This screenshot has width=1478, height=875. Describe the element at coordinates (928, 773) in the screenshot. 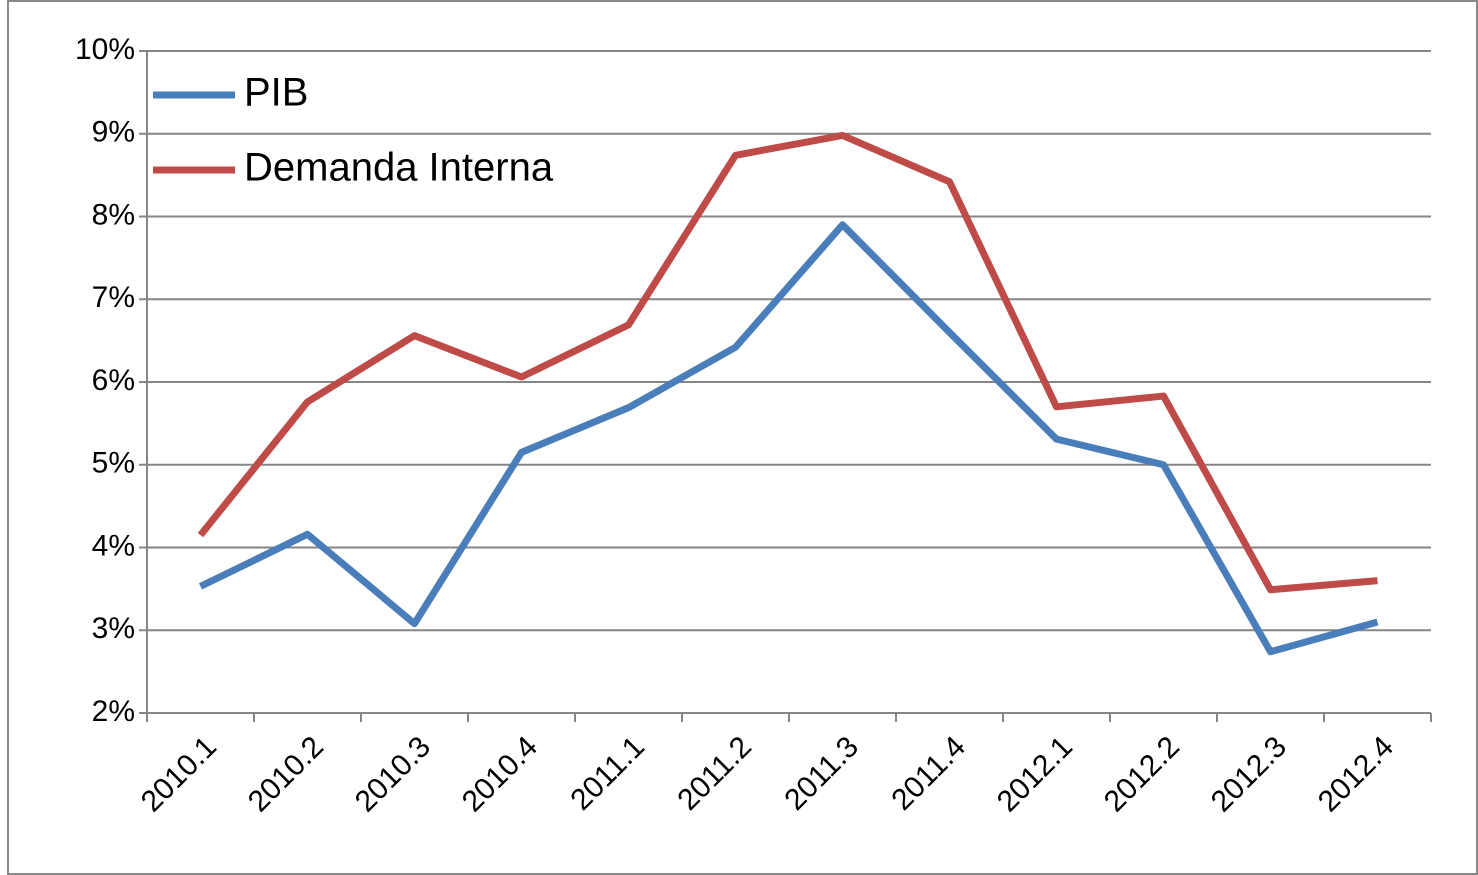

I see `x-tick-label: 2011.4` at that location.